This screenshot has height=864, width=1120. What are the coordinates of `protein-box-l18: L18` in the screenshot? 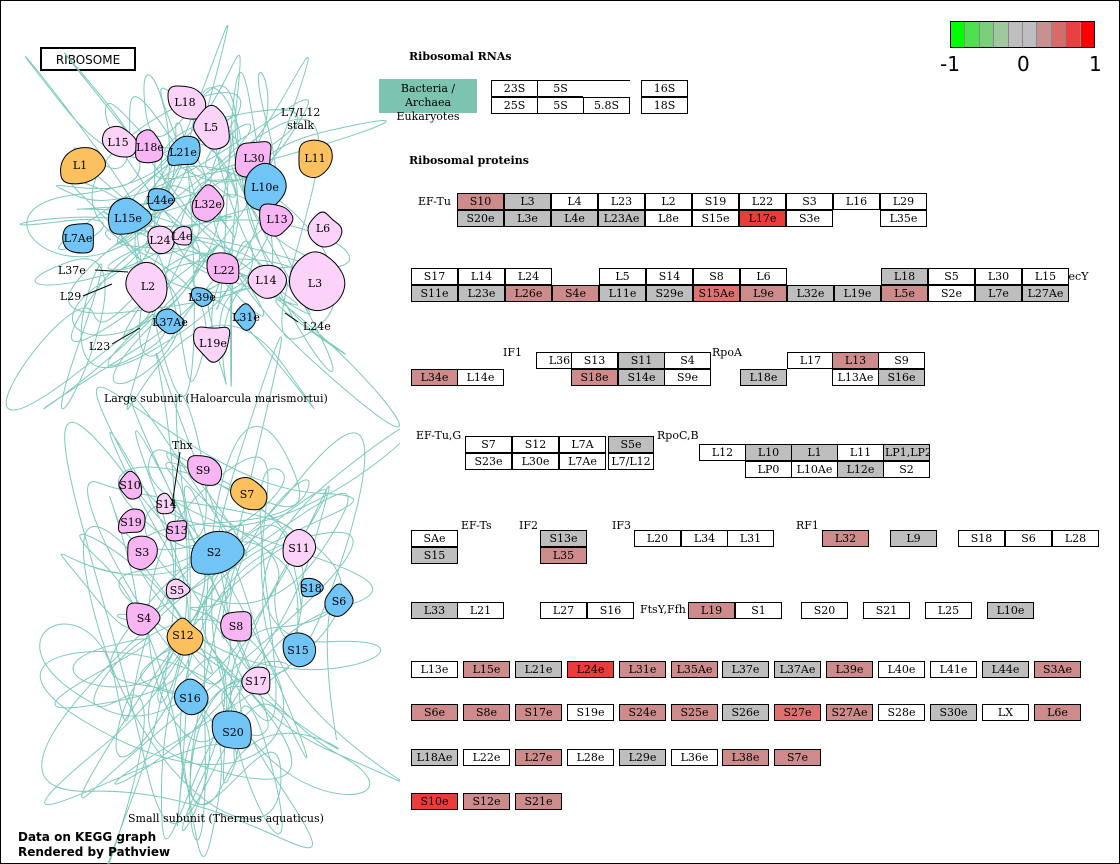 It's located at (904, 276).